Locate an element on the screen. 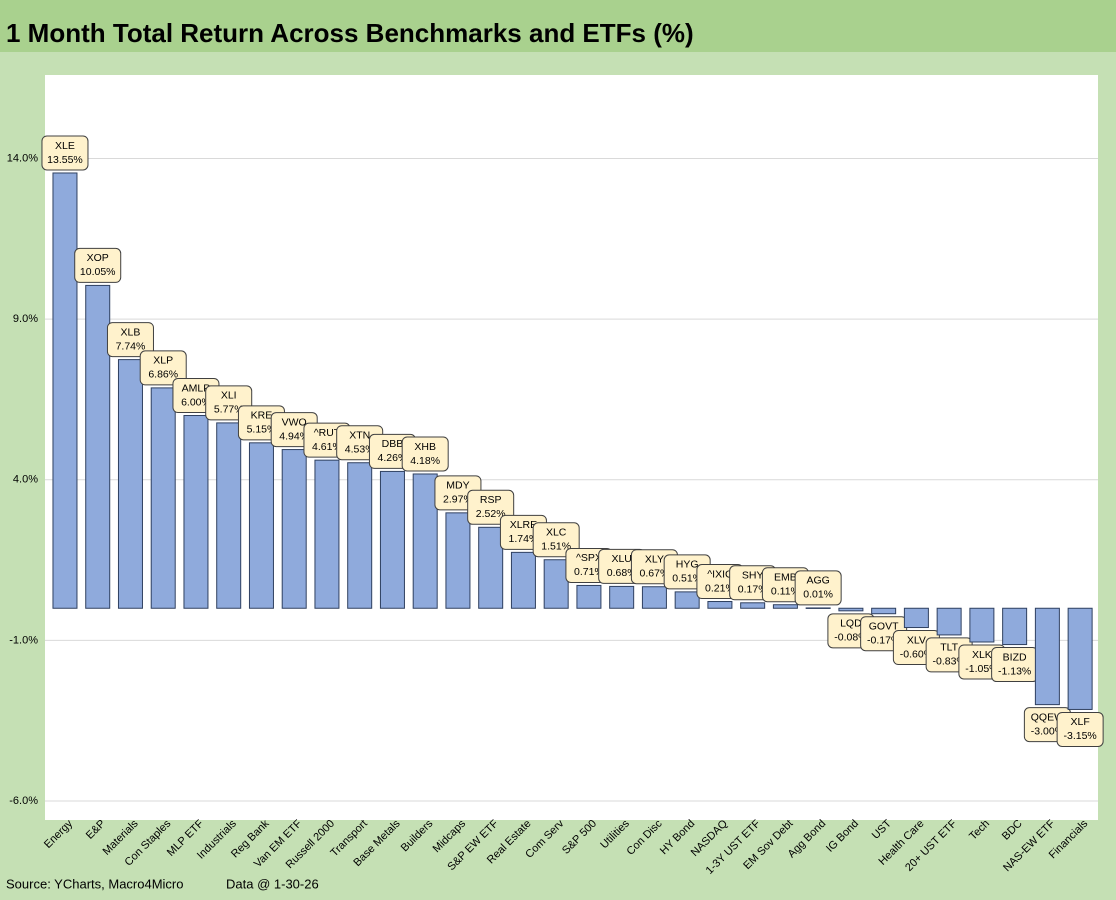 The width and height of the screenshot is (1116, 900). ticker-label: XLV is located at coordinates (916, 640).